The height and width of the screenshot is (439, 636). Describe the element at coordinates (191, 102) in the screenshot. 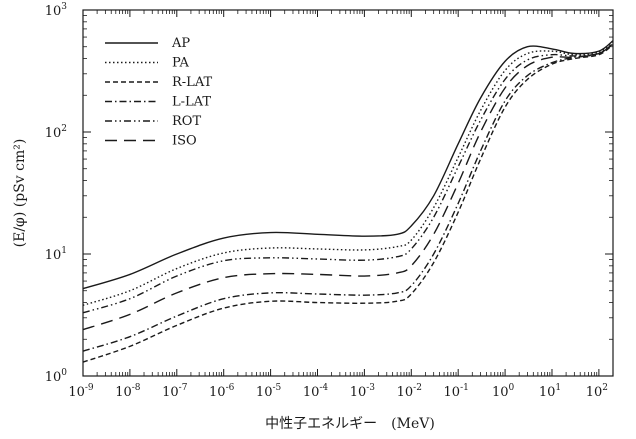

I see `legend-label-l-lat: L-LAT` at that location.